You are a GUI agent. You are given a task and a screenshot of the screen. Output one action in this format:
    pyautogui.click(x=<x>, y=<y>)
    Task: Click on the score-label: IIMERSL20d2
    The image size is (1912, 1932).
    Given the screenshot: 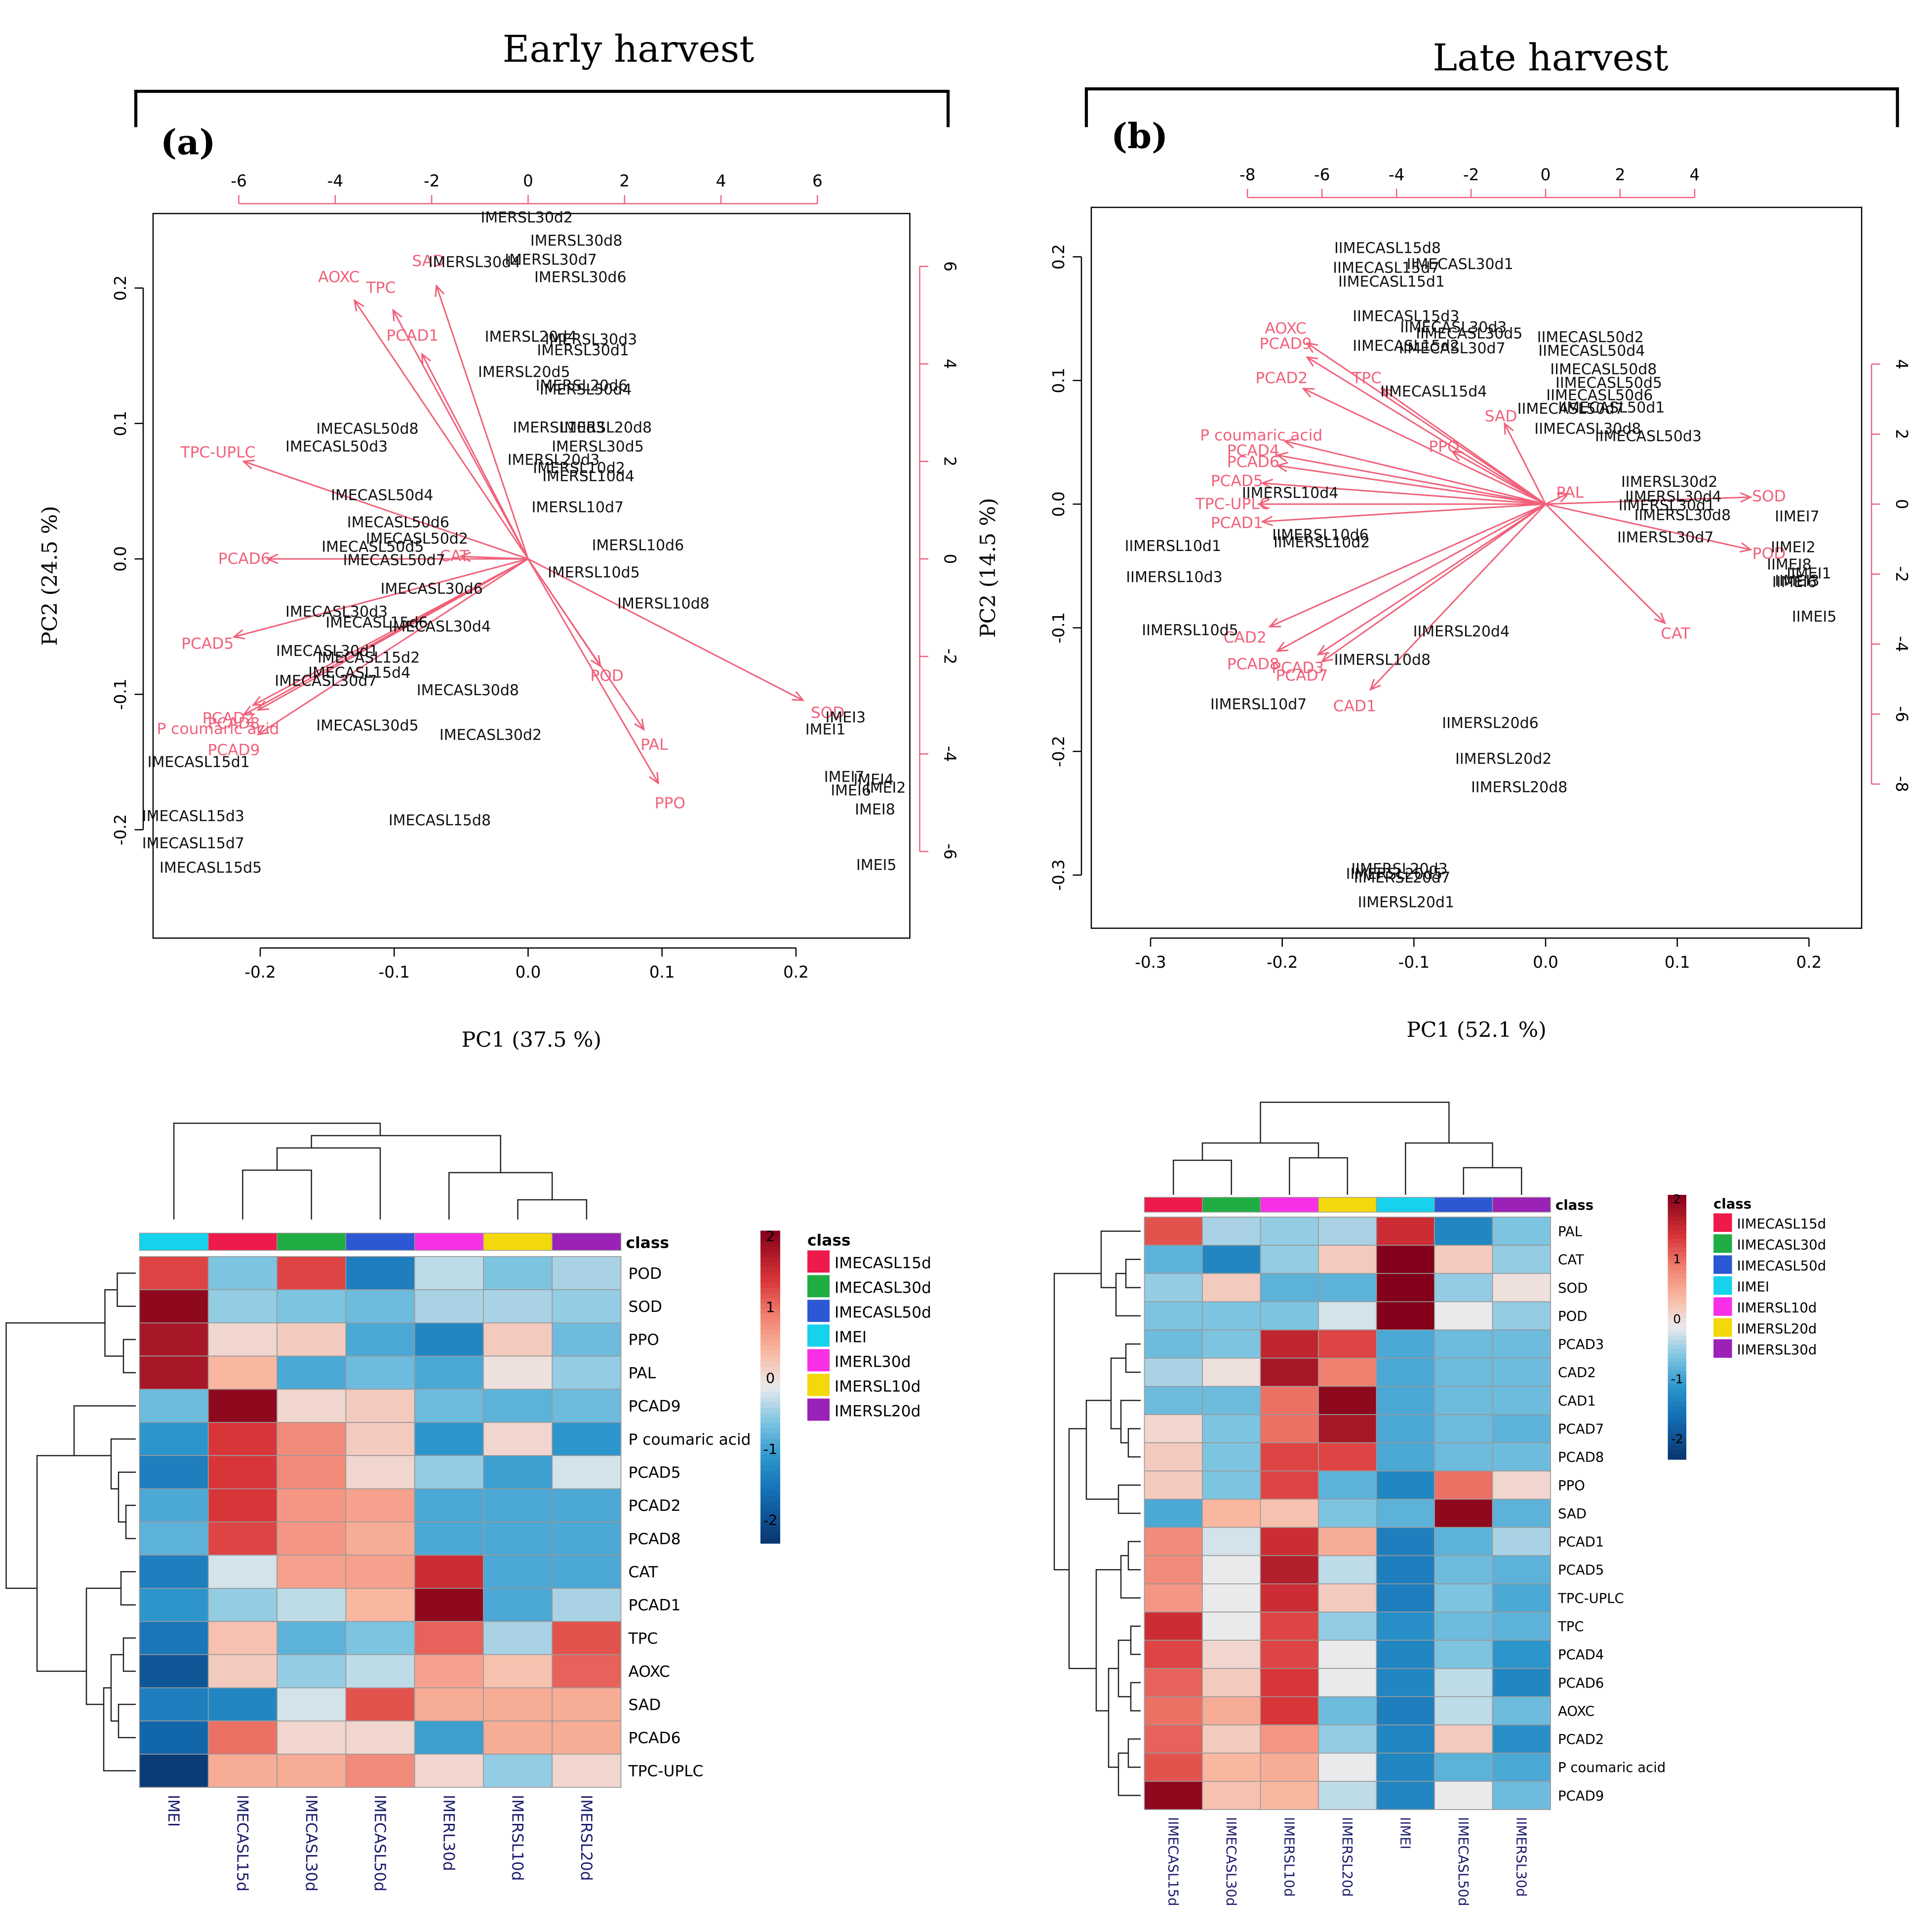 What is the action you would take?
    pyautogui.click(x=1504, y=759)
    